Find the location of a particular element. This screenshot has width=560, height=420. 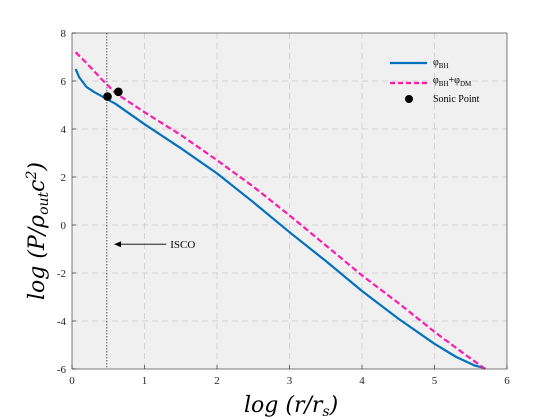

y-tick-label: 4 is located at coordinates (64, 130).